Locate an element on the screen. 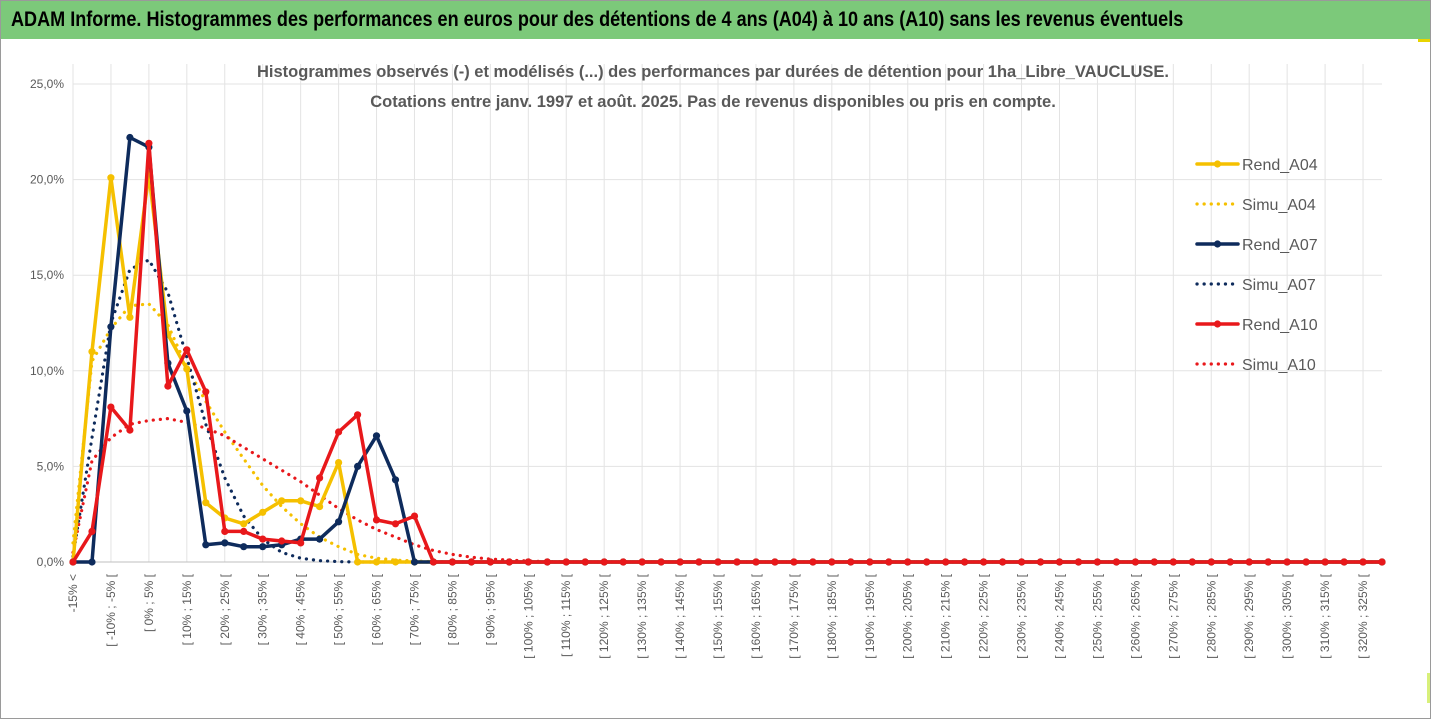 This screenshot has height=719, width=1431. x-tick-label: [ 320% ; 325% [ is located at coordinates (1363, 615).